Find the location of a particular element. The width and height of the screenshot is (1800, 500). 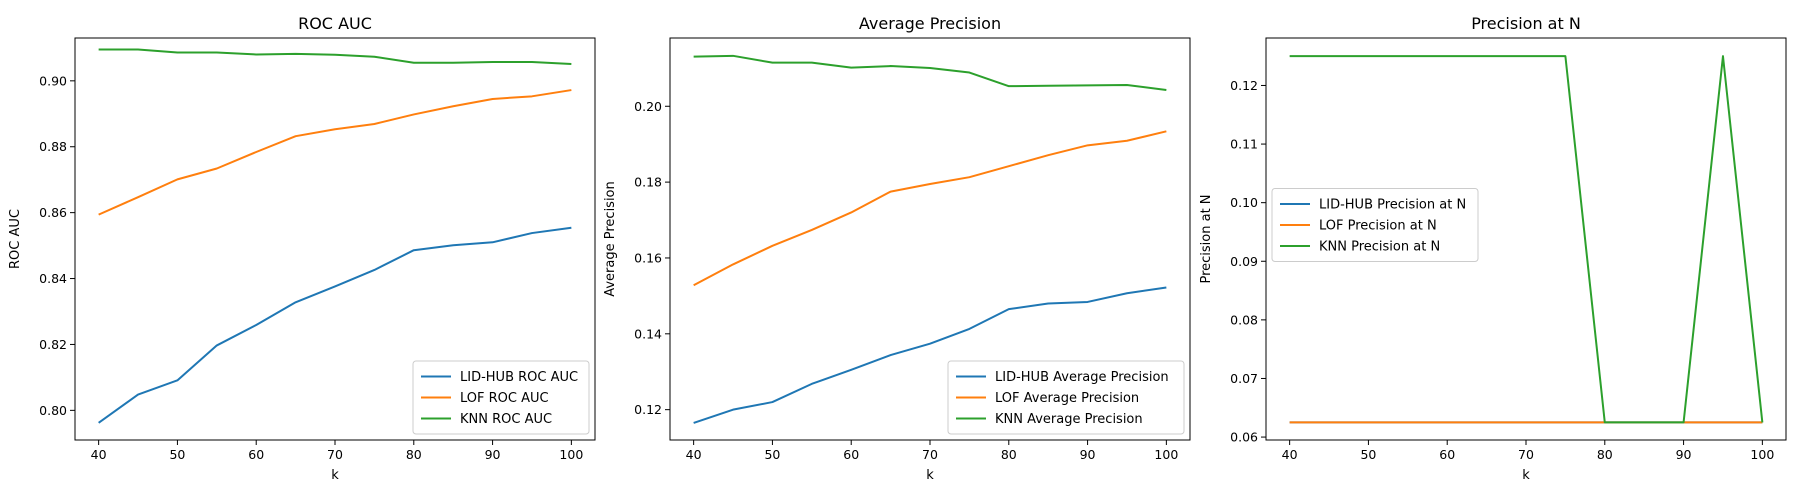

legend-label: KNN ROC AUC is located at coordinates (506, 419).